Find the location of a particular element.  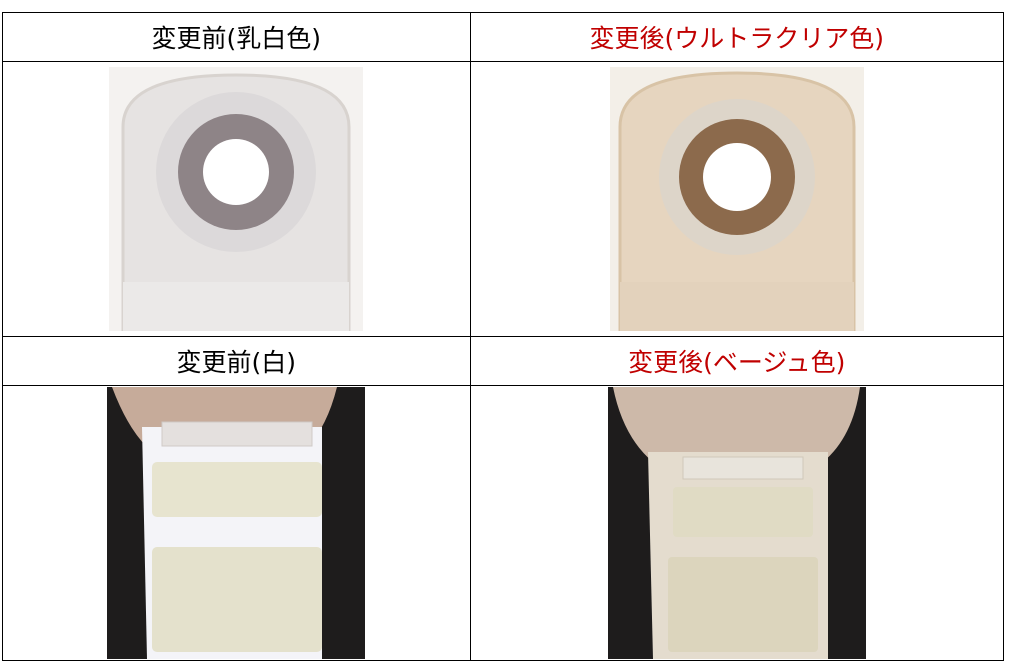

milky-pouch-photo is located at coordinates (236, 199).